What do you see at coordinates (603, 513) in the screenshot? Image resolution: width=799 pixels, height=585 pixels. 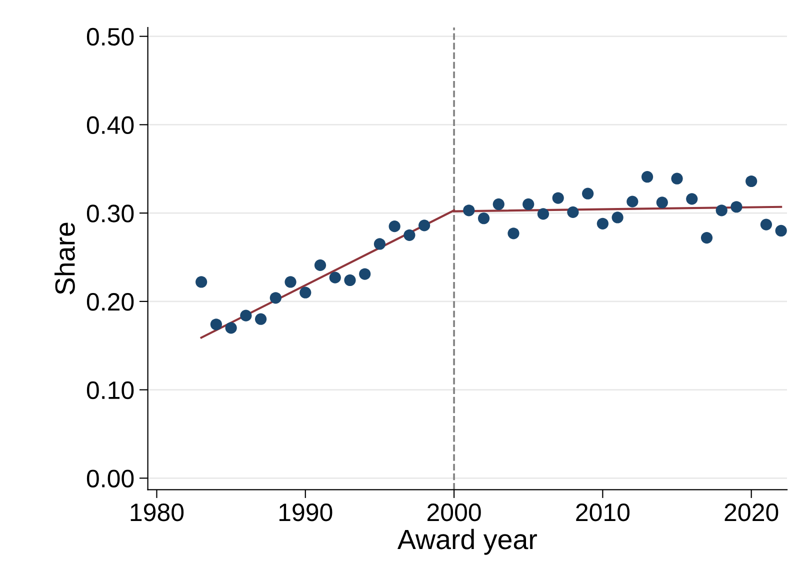 I see `x-tick-label: 2010` at bounding box center [603, 513].